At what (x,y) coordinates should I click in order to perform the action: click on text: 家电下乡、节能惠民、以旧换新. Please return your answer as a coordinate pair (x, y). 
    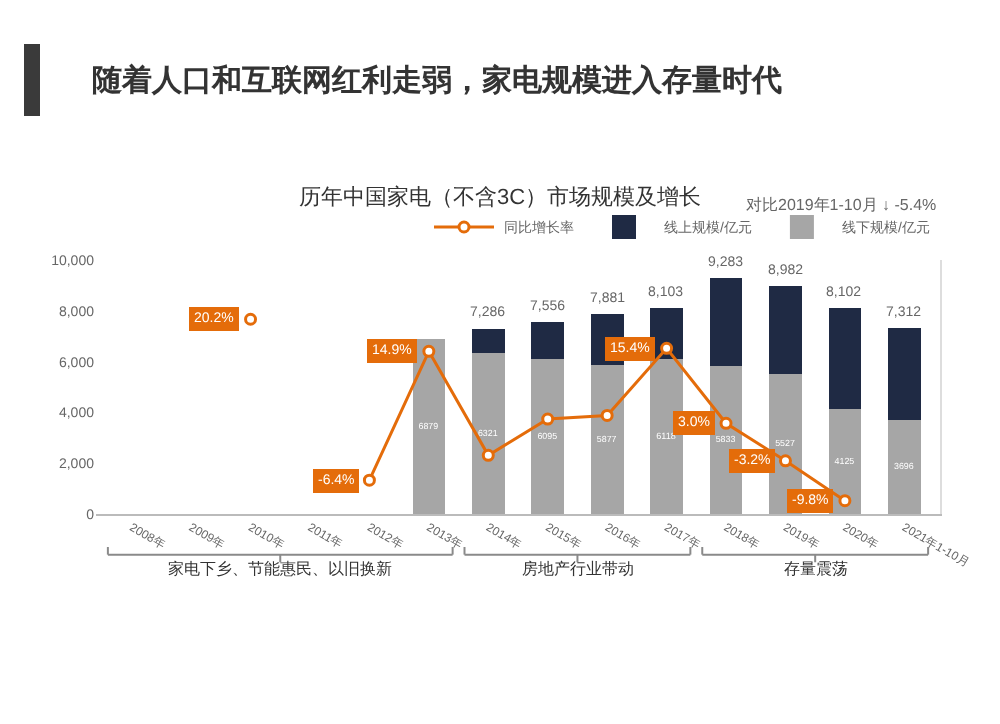
    Looking at the image, I should click on (280, 569).